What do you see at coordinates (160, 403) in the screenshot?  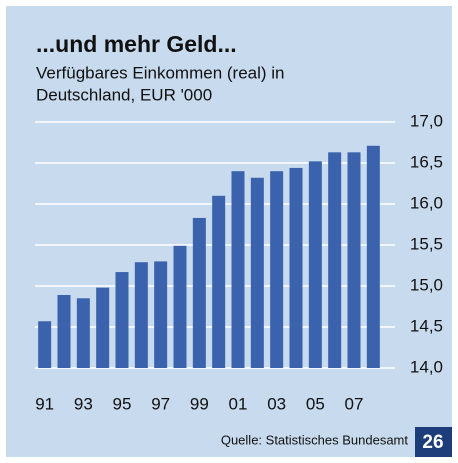 I see `x-tick-label: 97` at bounding box center [160, 403].